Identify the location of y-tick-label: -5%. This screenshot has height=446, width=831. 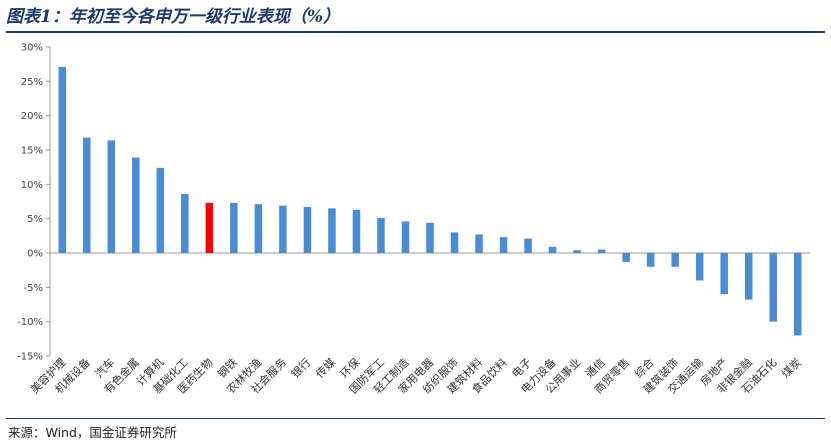
(33, 288).